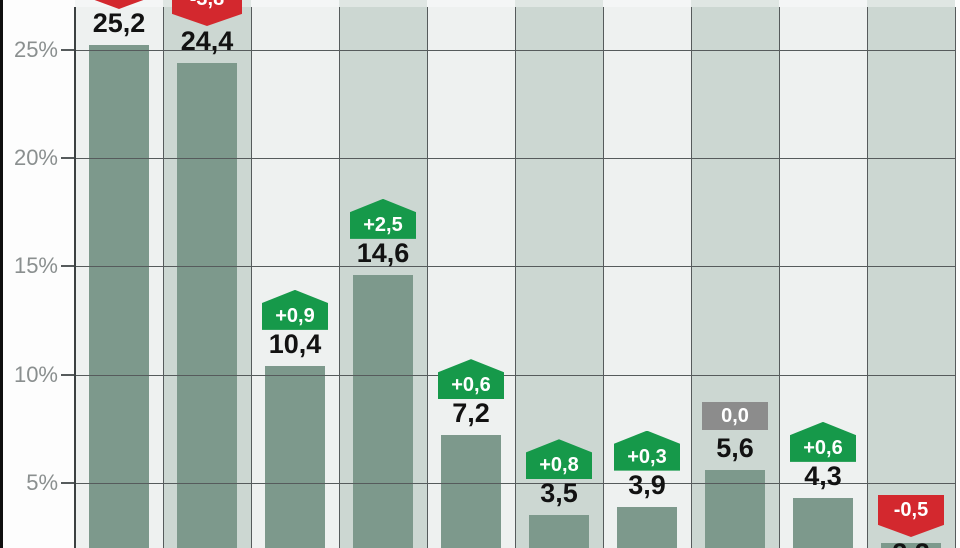  I want to click on change-badge-label: -0,5, so click(911, 510).